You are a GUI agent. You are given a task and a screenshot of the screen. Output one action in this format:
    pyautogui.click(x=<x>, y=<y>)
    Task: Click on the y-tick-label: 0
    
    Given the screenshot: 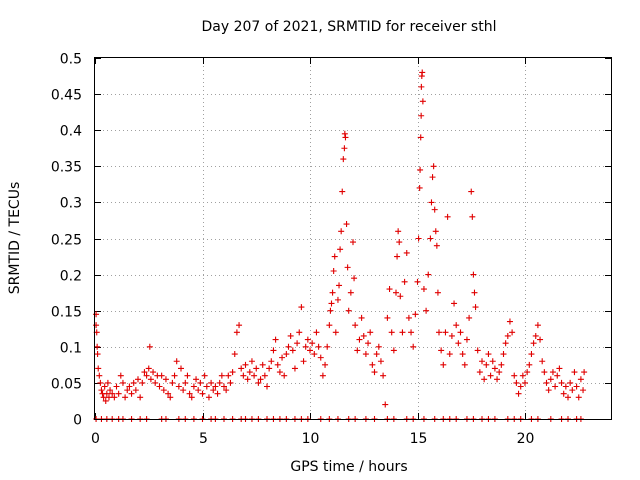 What is the action you would take?
    pyautogui.click(x=77, y=421)
    